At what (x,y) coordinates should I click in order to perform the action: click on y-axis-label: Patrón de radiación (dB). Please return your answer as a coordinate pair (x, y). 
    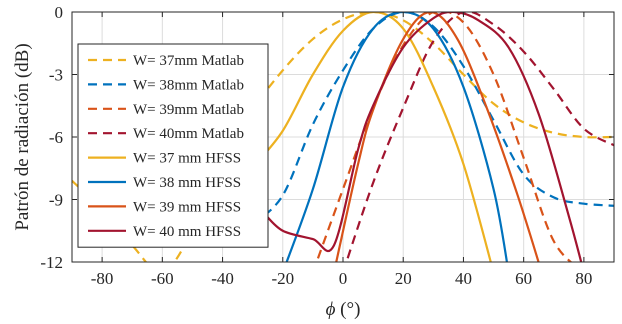
    Looking at the image, I should click on (22, 136).